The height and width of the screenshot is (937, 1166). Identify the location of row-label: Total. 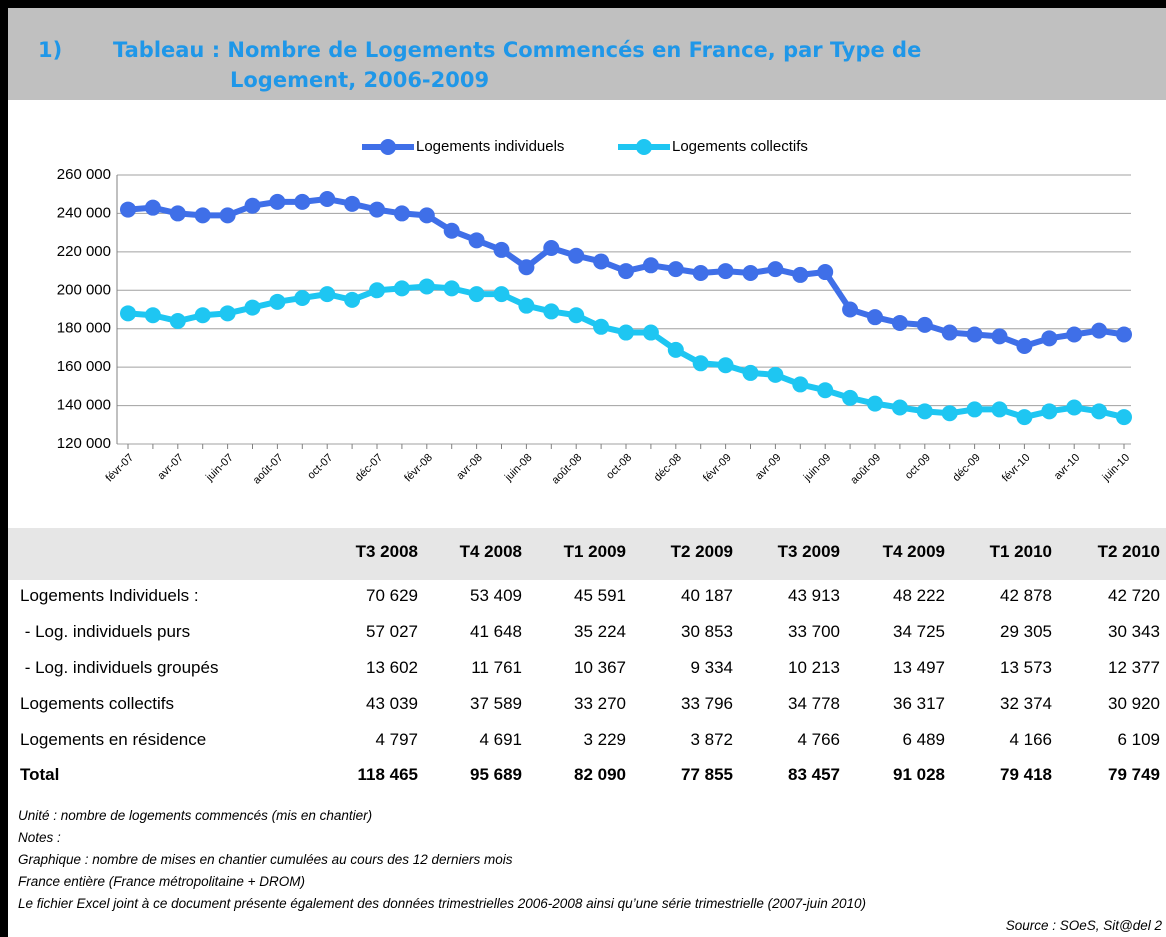
(40, 774).